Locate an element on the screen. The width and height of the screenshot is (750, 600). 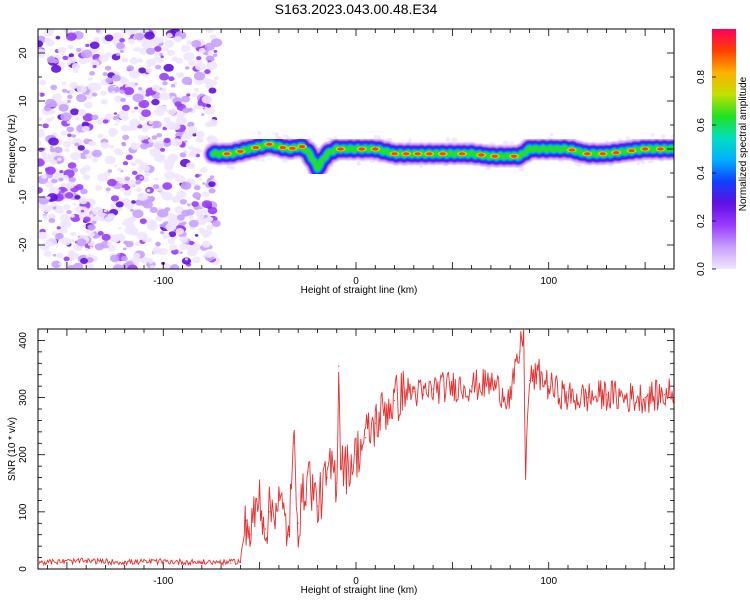
snr-ytick-label: 0 is located at coordinates (23, 569).